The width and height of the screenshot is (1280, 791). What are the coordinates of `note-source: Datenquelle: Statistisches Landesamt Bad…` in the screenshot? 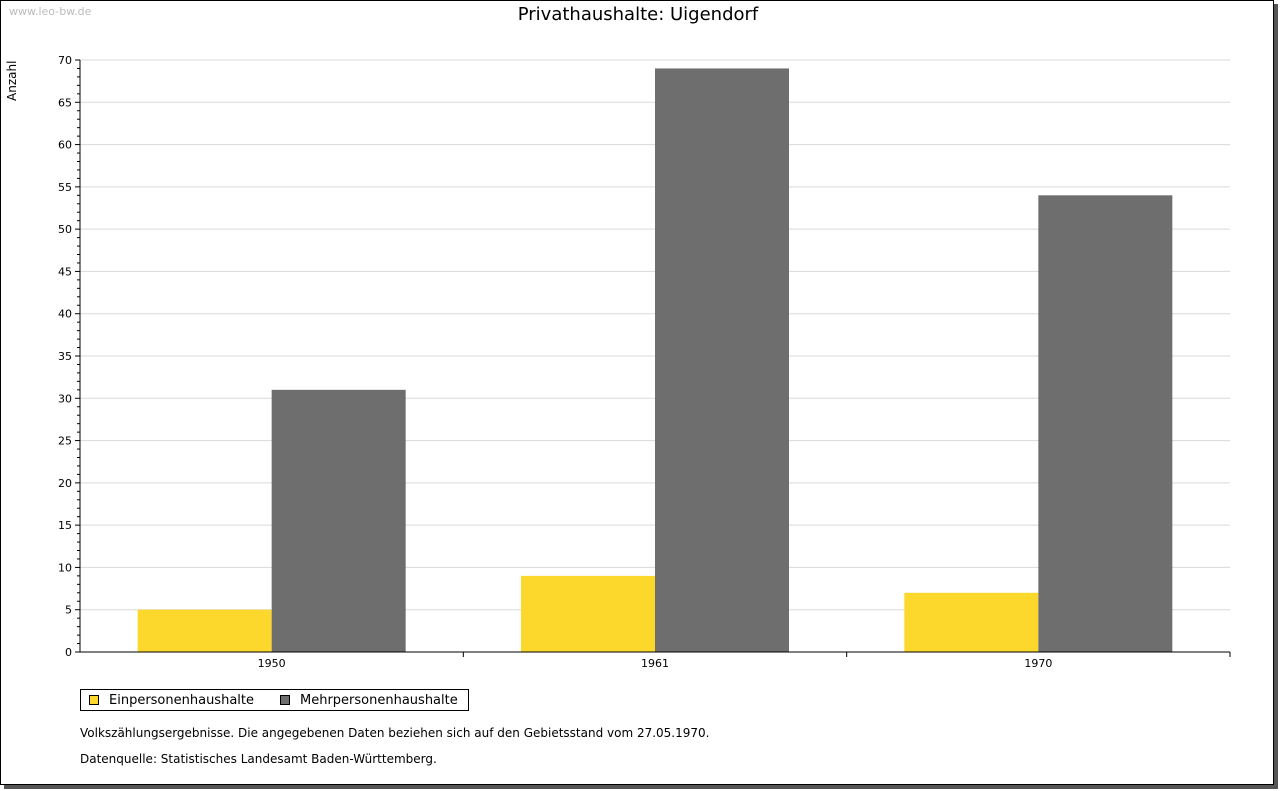 It's located at (258, 759).